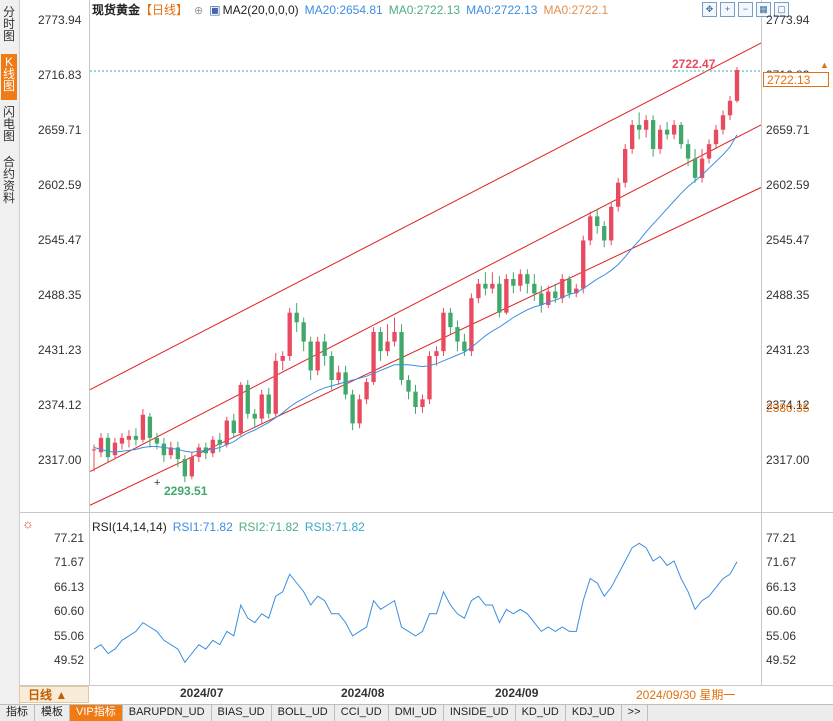  Describe the element at coordinates (362, 713) in the screenshot. I see `tab-cci: CCI_UD` at that location.